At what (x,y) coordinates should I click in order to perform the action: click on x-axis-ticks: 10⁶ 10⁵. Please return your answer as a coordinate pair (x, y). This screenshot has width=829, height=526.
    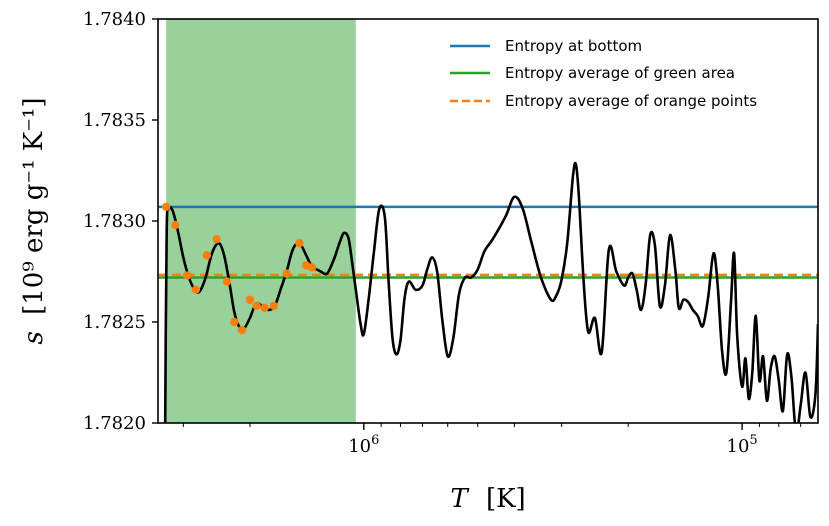
    Looking at the image, I should click on (492, 440).